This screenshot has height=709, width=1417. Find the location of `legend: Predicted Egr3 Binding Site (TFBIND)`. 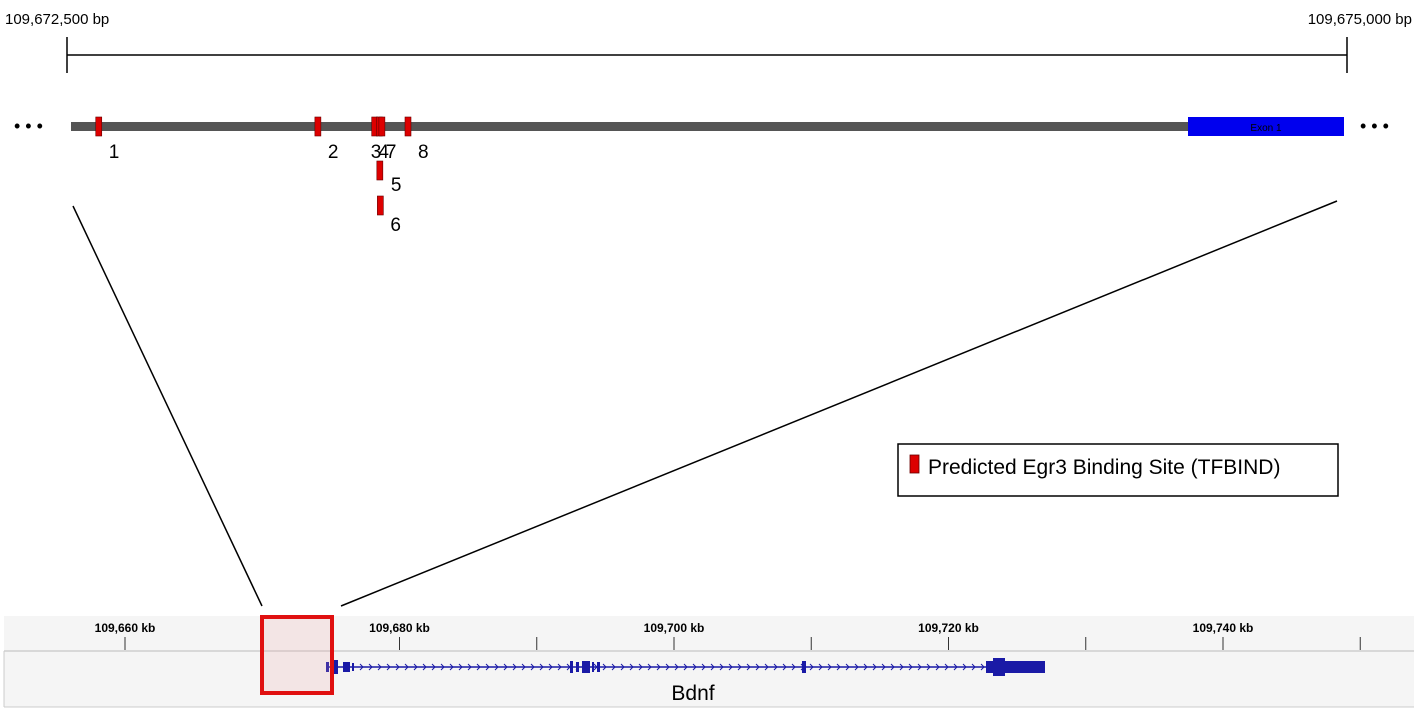

legend: Predicted Egr3 Binding Site (TFBIND) is located at coordinates (1118, 470).